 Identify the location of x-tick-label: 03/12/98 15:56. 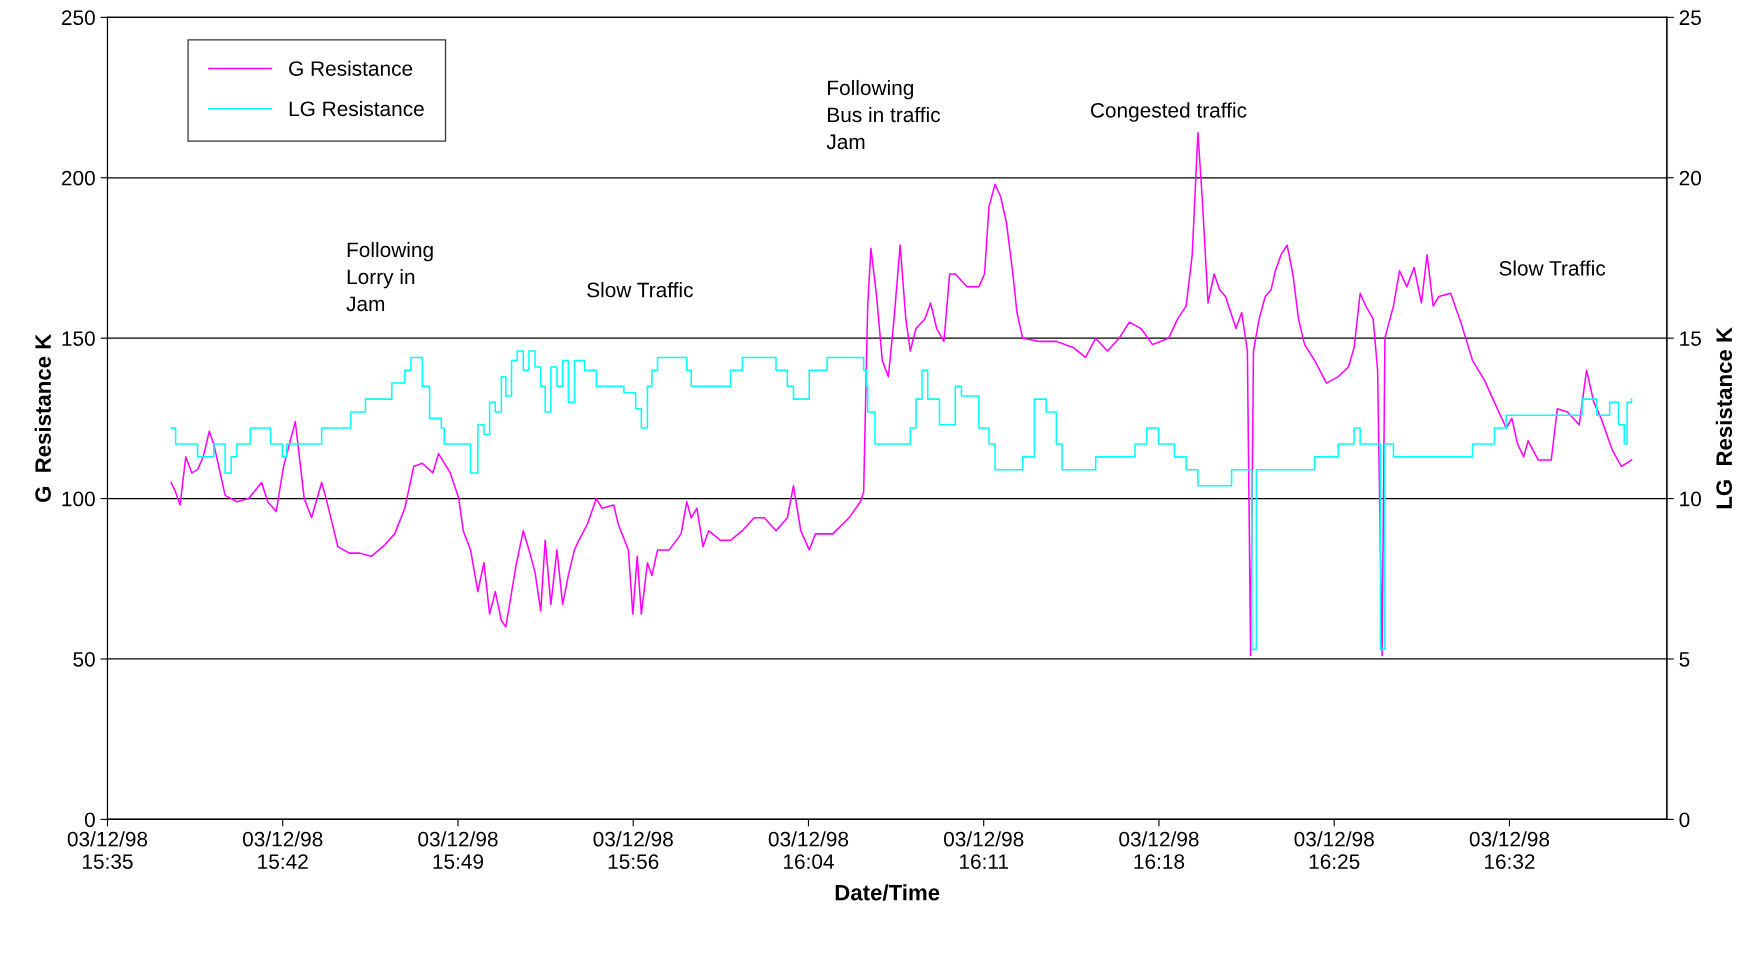
(633, 850).